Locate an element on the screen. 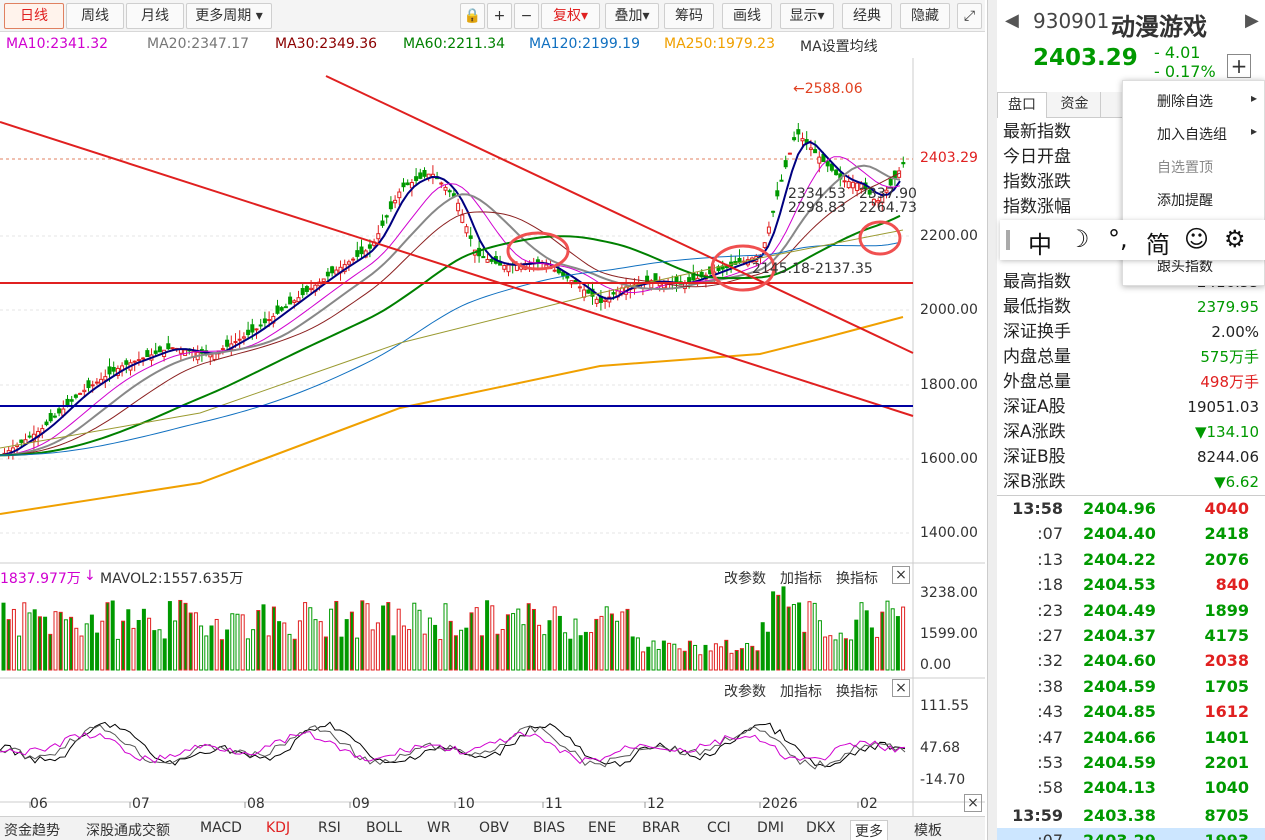 The height and width of the screenshot is (840, 1265). tab-dkx: DKX is located at coordinates (821, 828).